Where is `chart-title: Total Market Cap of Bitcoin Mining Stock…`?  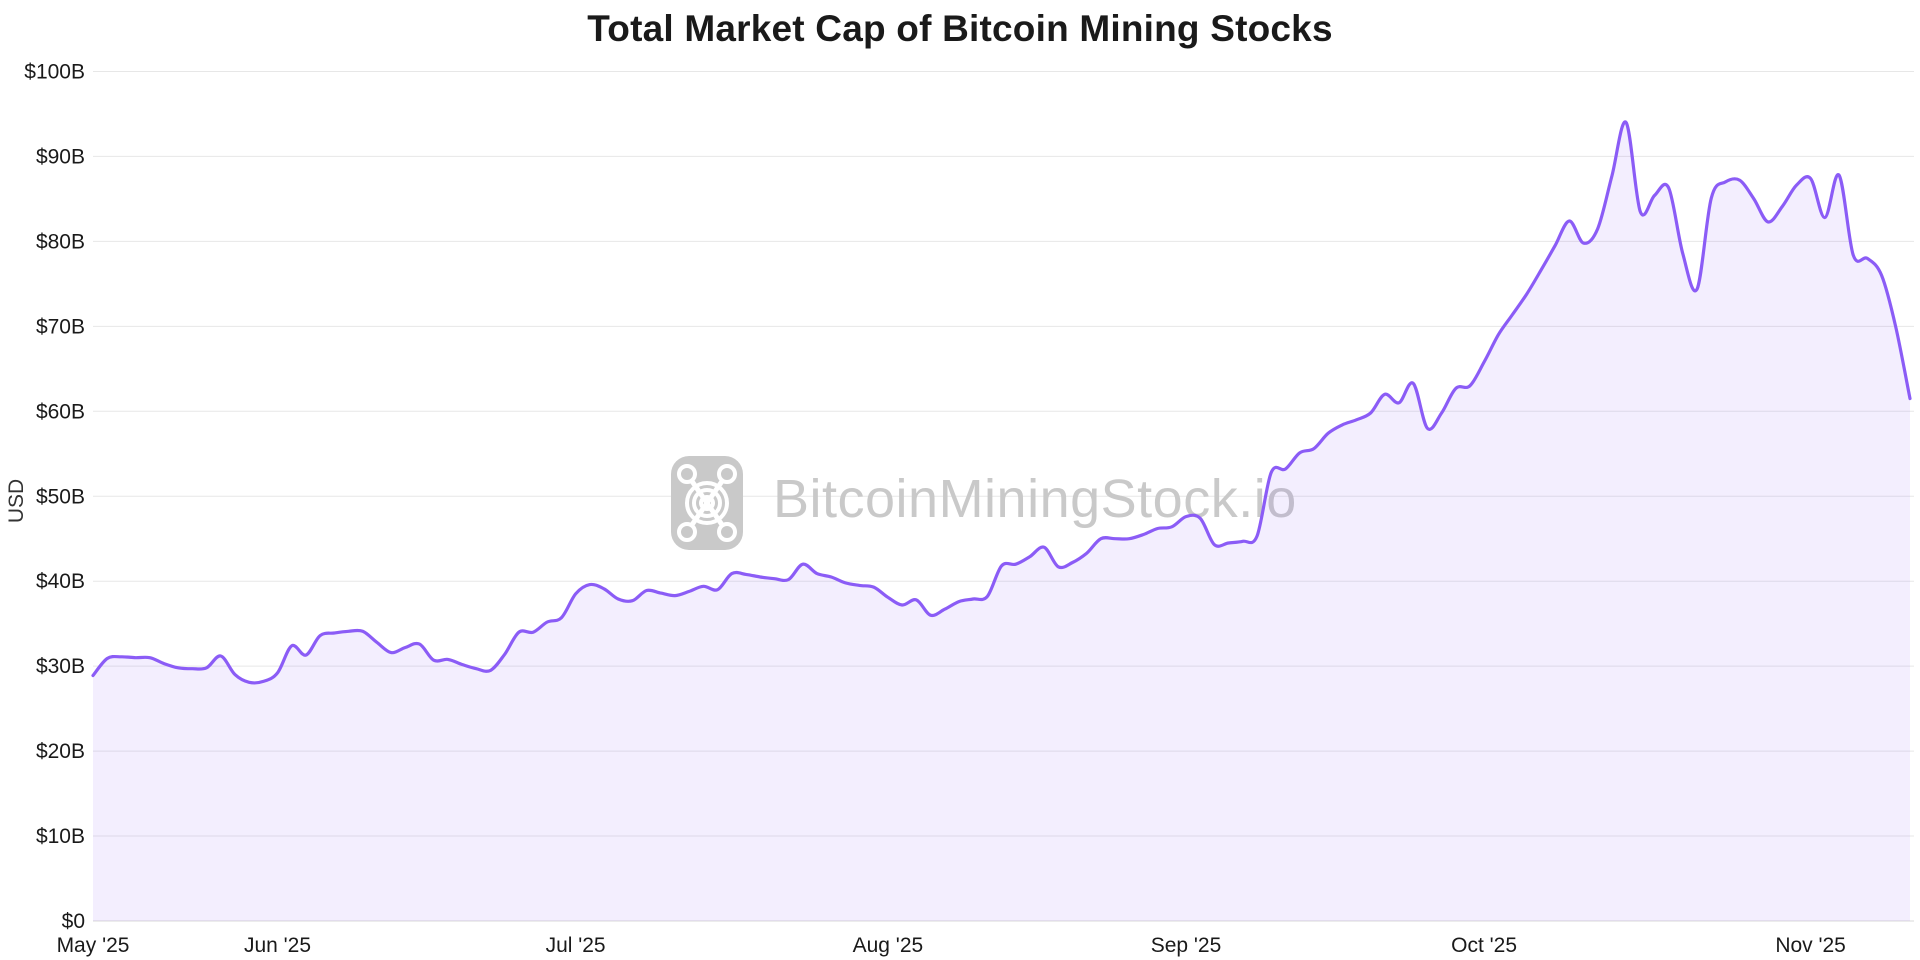
chart-title: Total Market Cap of Bitcoin Mining Stock… is located at coordinates (960, 28).